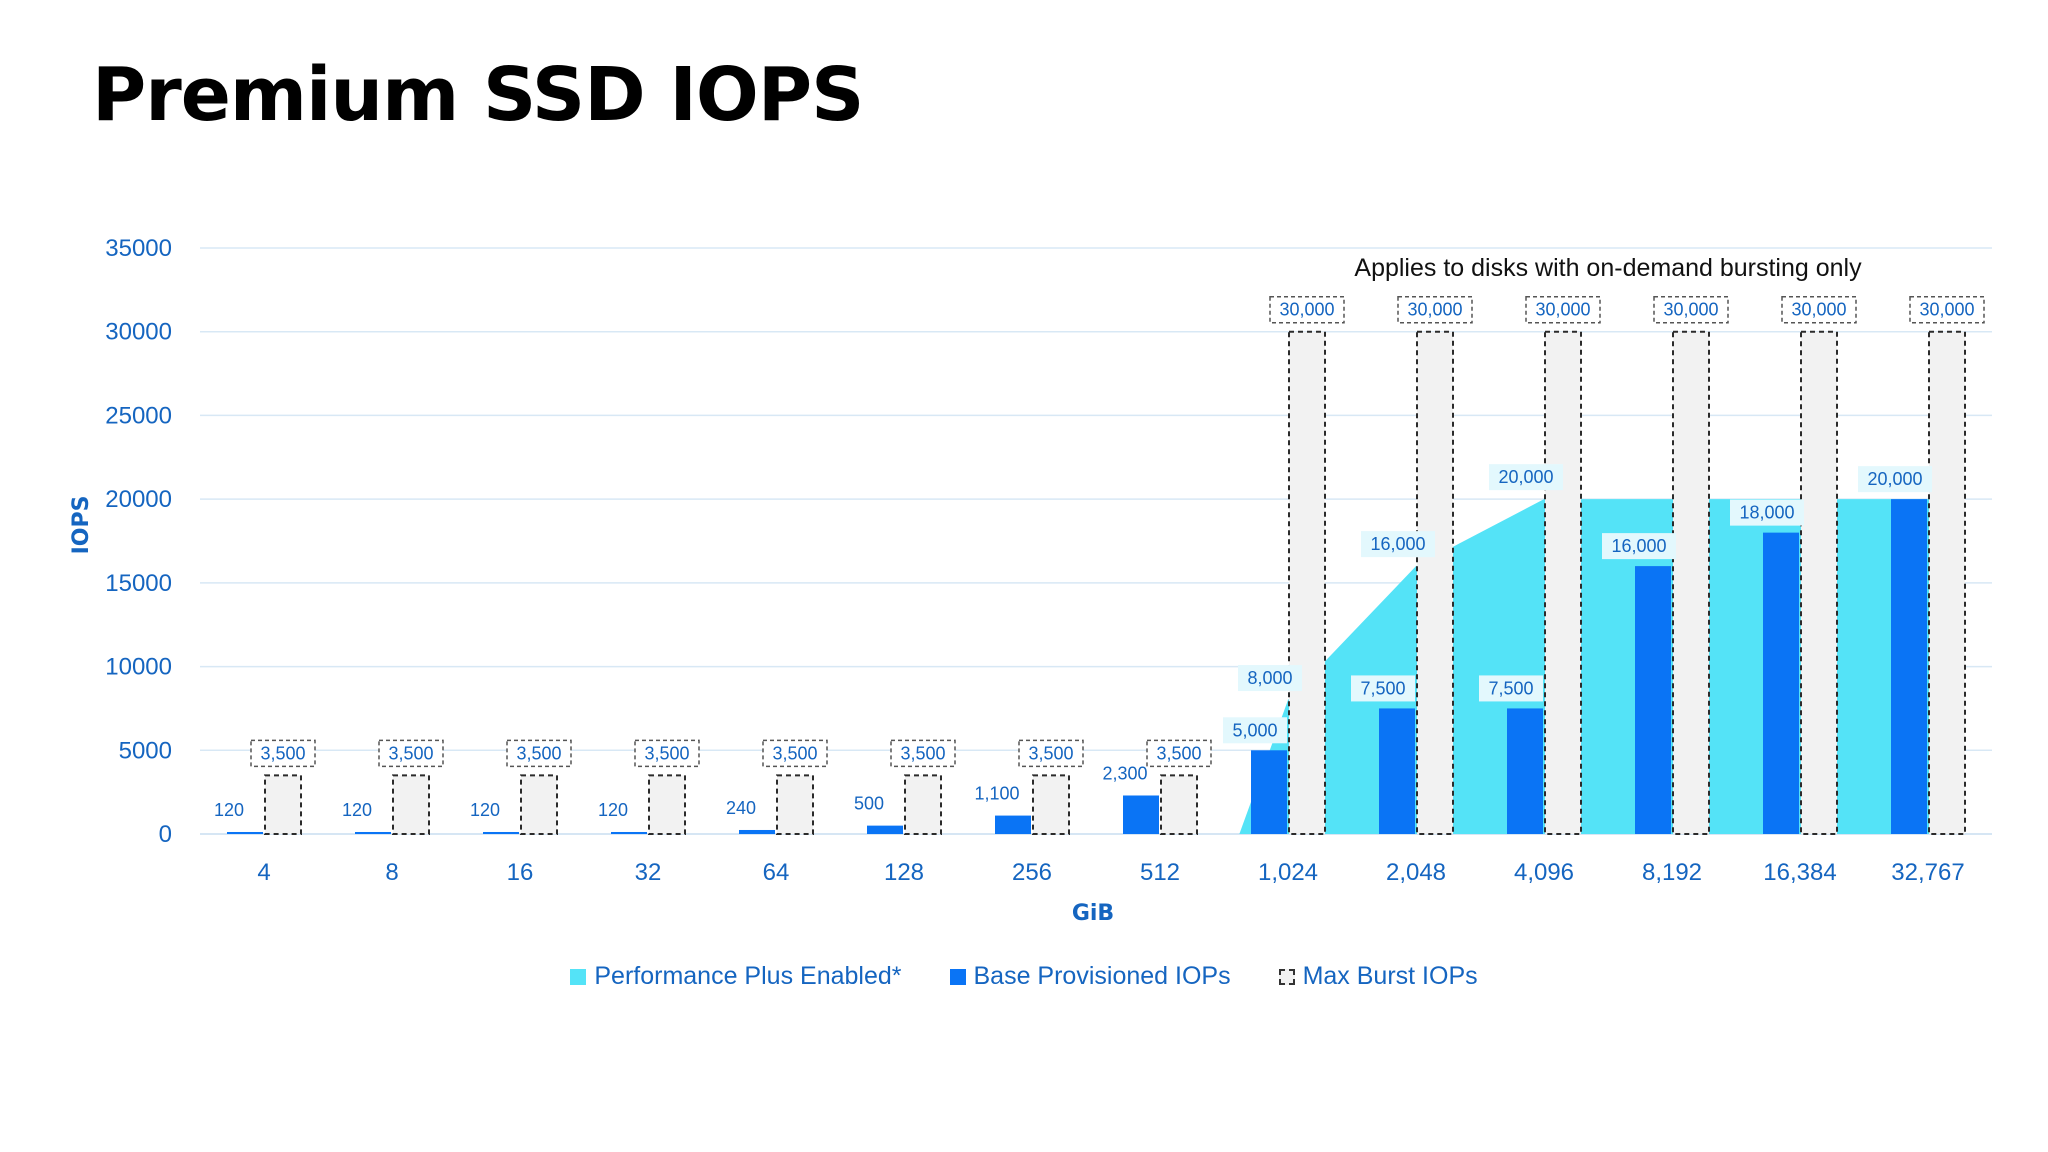 The image size is (2048, 1152). Describe the element at coordinates (1093, 913) in the screenshot. I see `x-axis-title: GiB` at that location.